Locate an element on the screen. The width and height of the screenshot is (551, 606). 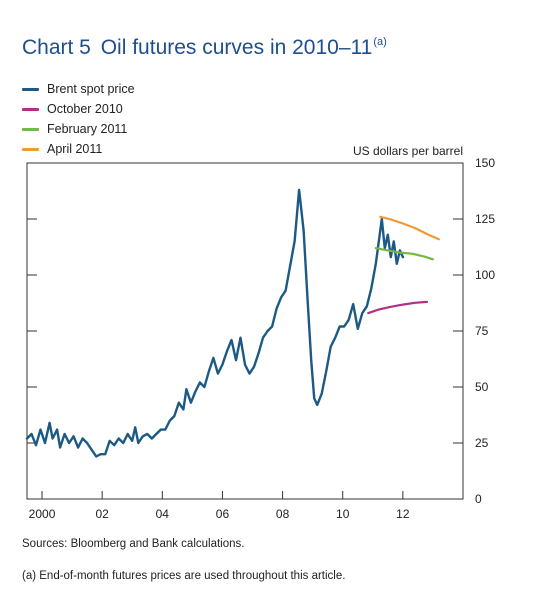
y-tick-label-25: 25 is located at coordinates (482, 443).